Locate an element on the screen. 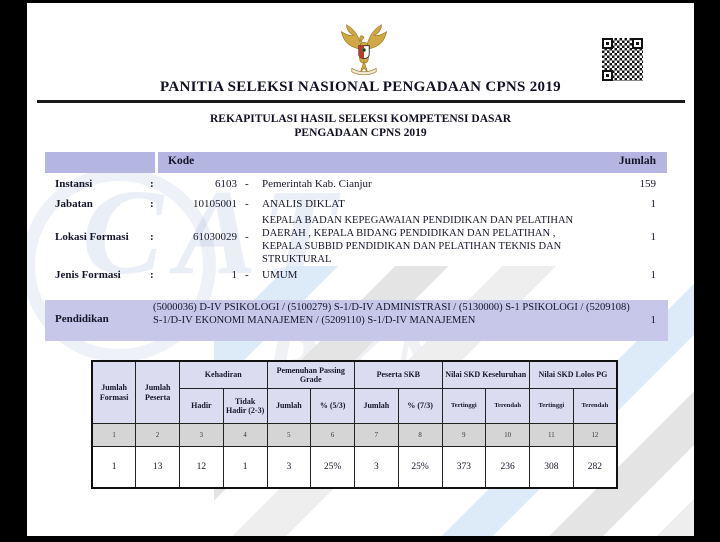 This screenshot has width=720, height=542. value-tertinggi-lolos: 308 is located at coordinates (551, 467).